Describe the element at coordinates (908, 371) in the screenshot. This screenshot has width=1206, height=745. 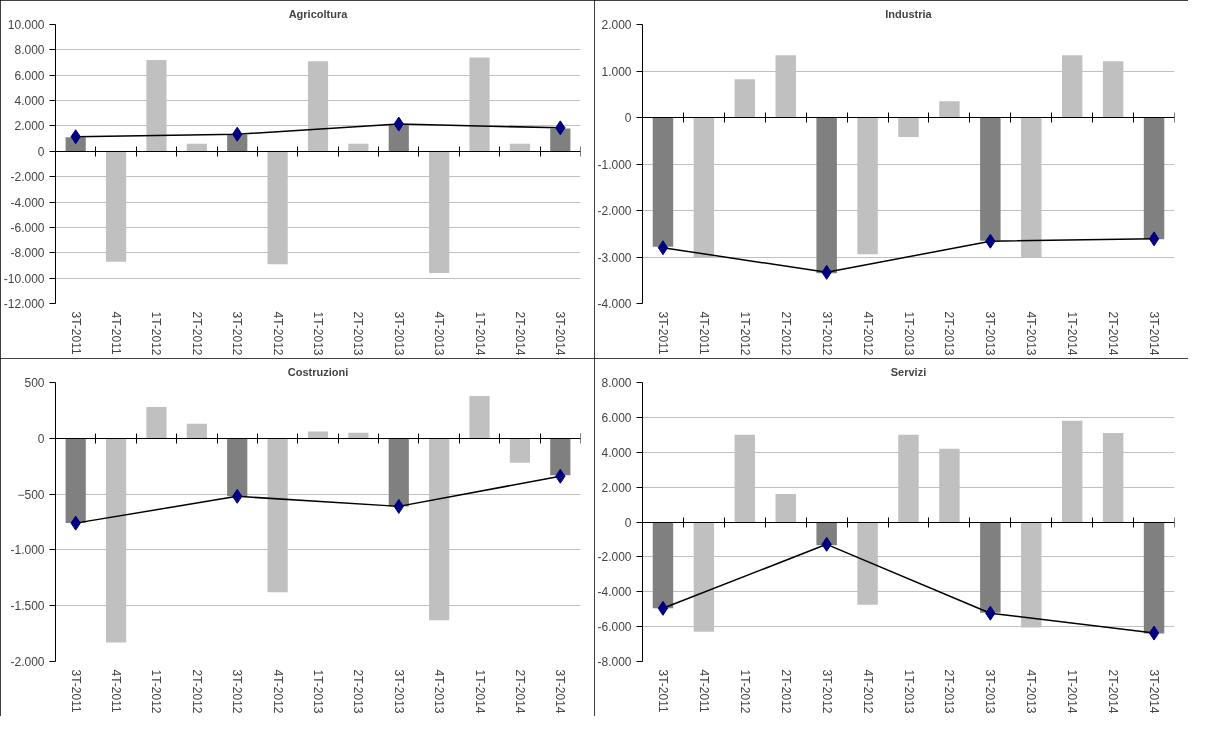
I see `chart-title: Servizi` at that location.